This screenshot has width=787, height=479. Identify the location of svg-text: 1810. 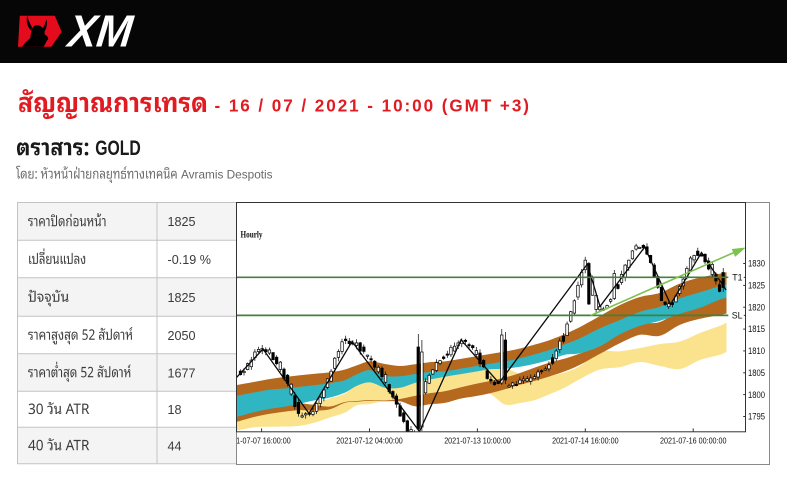
(756, 351).